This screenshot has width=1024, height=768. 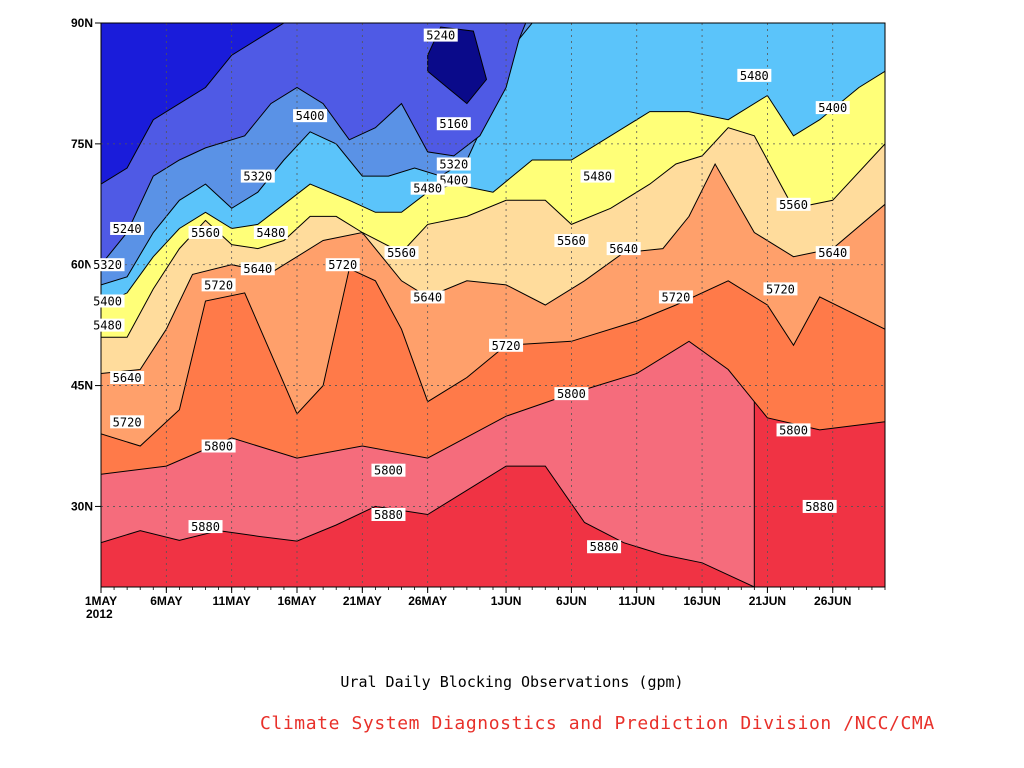 What do you see at coordinates (82, 23) in the screenshot?
I see `y-tick-label: 90N` at bounding box center [82, 23].